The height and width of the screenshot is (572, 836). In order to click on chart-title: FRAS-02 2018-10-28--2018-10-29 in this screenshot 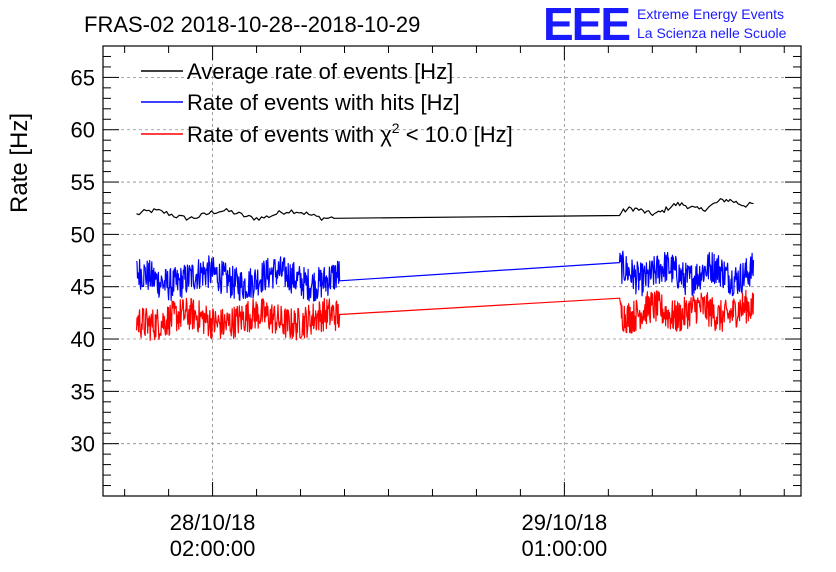, I will do `click(252, 24)`.